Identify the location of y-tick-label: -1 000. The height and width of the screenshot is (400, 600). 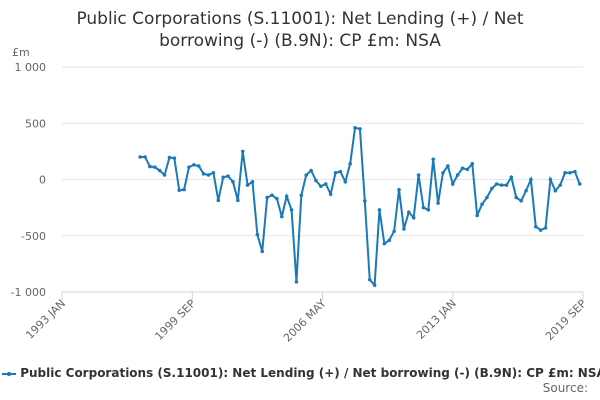
(28, 292).